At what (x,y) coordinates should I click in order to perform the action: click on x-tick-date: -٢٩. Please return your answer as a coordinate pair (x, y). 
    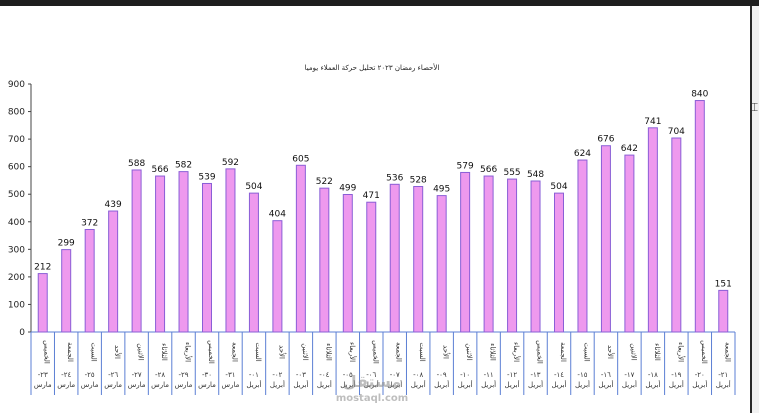
    Looking at the image, I should click on (184, 375).